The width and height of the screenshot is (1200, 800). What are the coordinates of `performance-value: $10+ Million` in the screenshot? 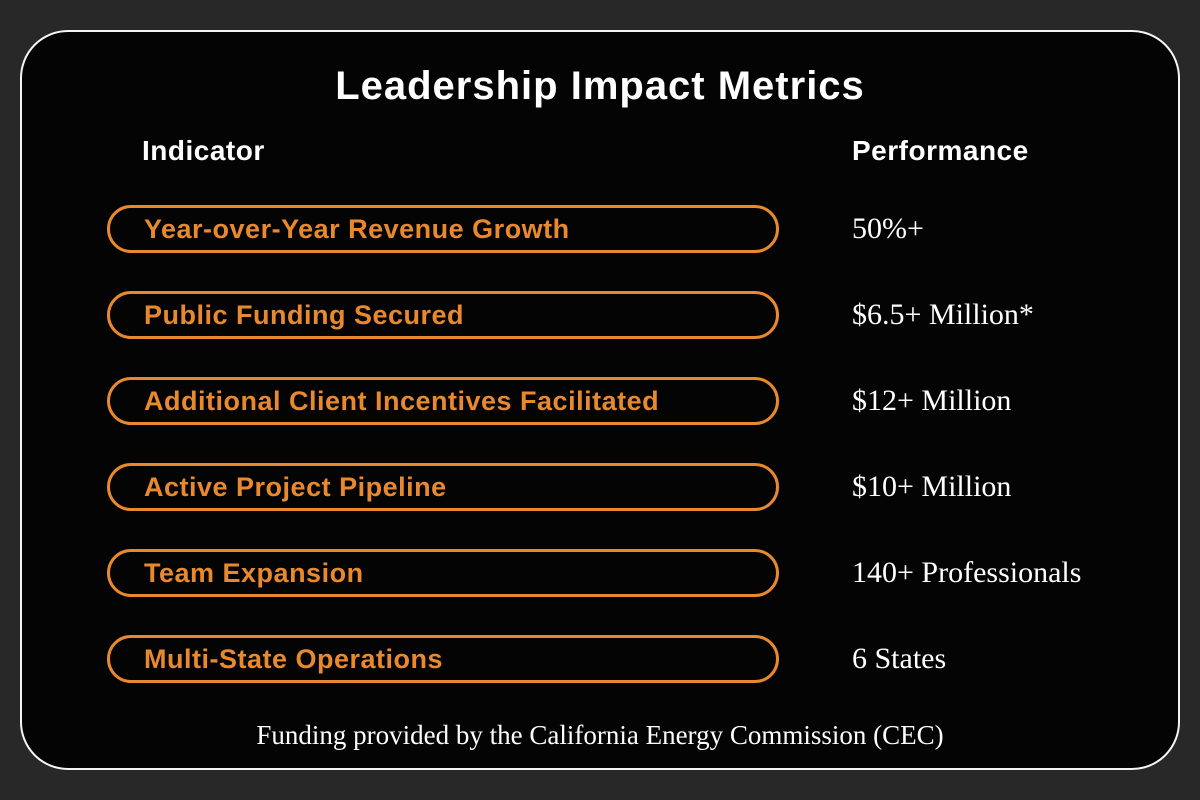 It's located at (932, 486).